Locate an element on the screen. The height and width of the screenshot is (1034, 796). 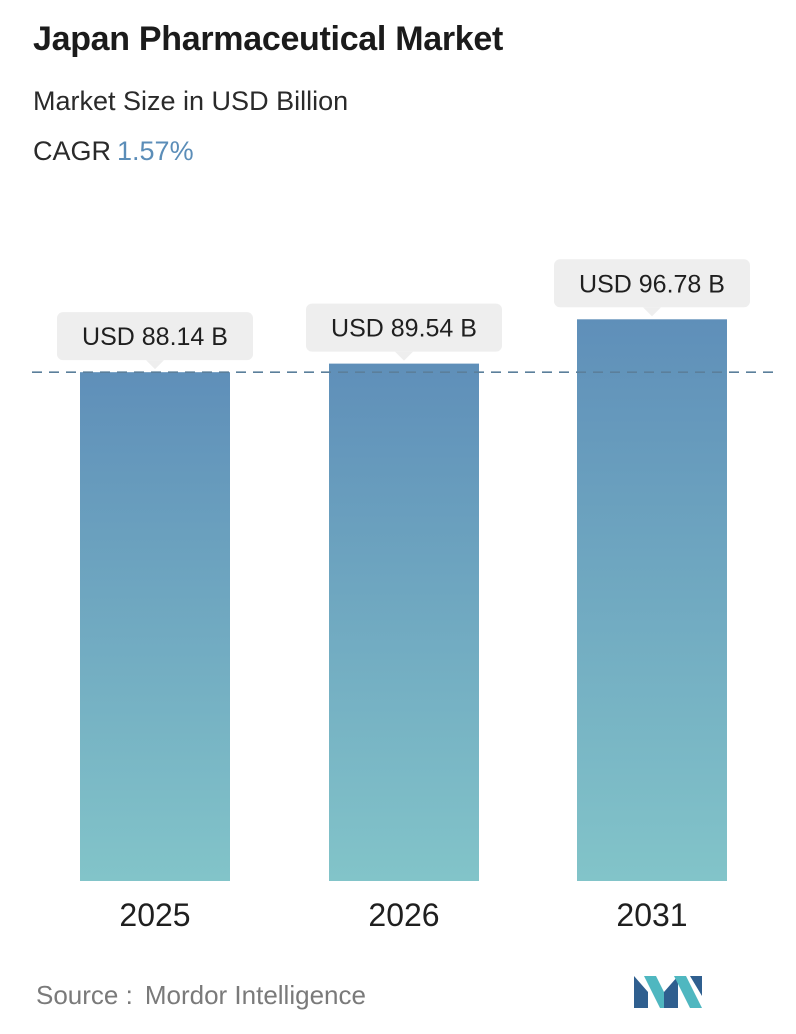
cagr-label: CAGR is located at coordinates (72, 151).